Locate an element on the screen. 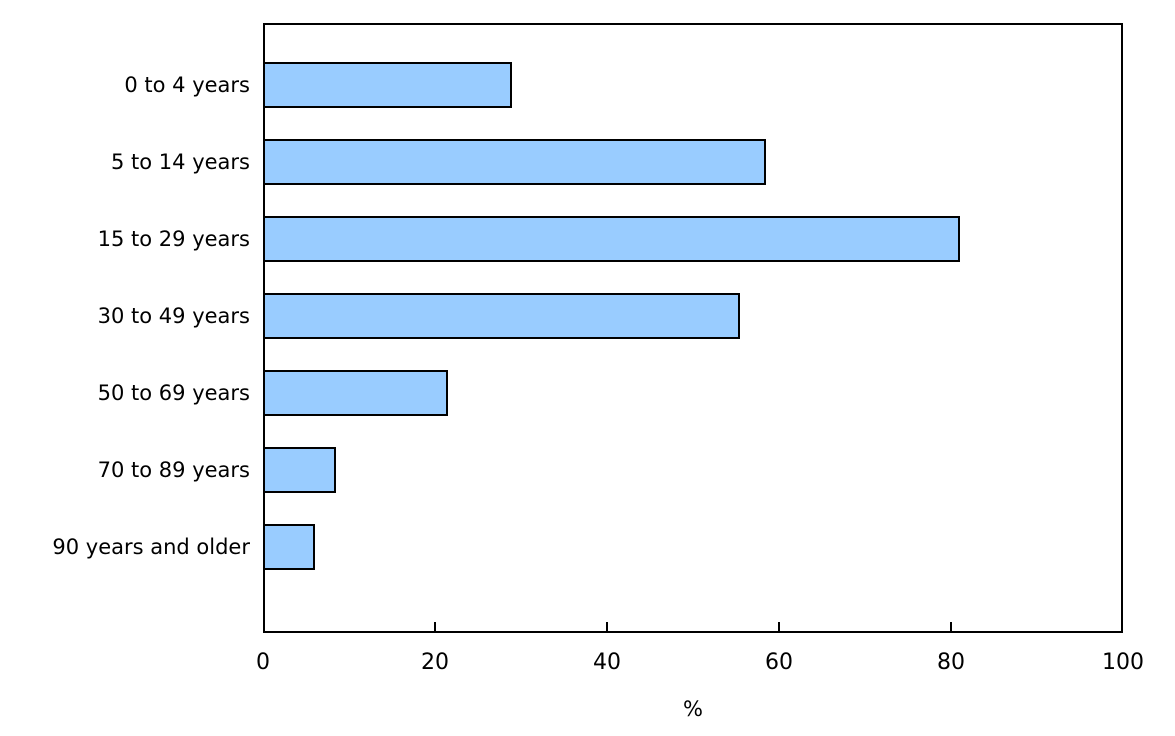  bar-90-years-and-older is located at coordinates (289, 547).